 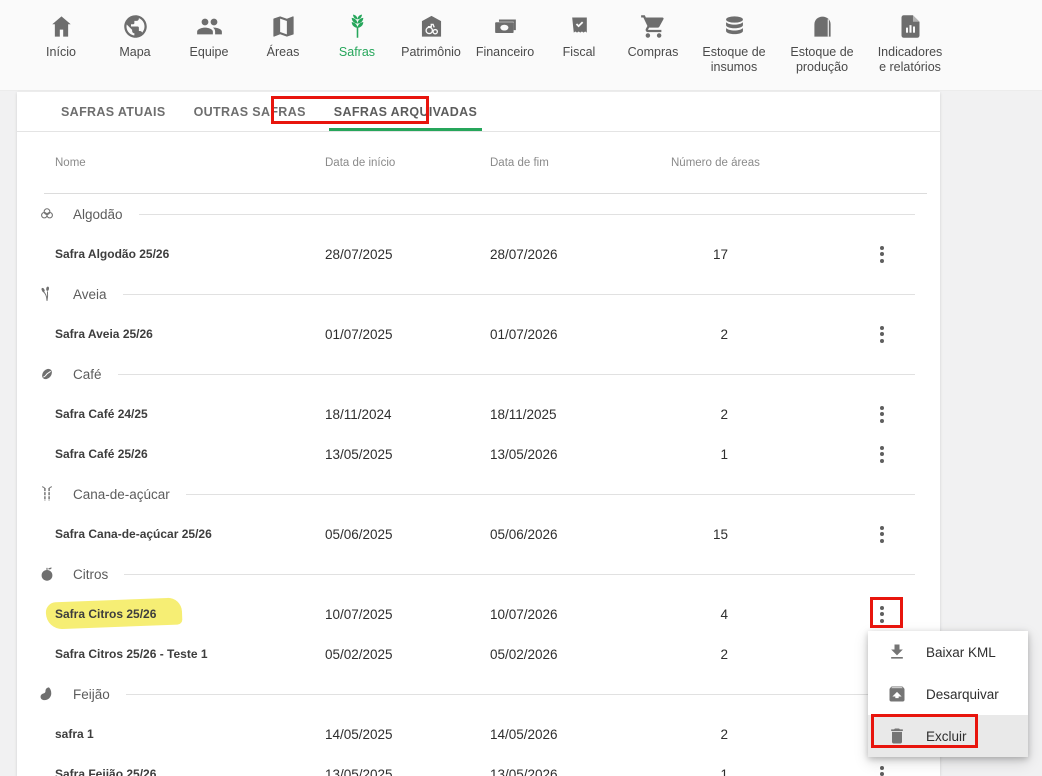 I want to click on nav-item-label: Indicadores e relatórios, so click(x=910, y=59).